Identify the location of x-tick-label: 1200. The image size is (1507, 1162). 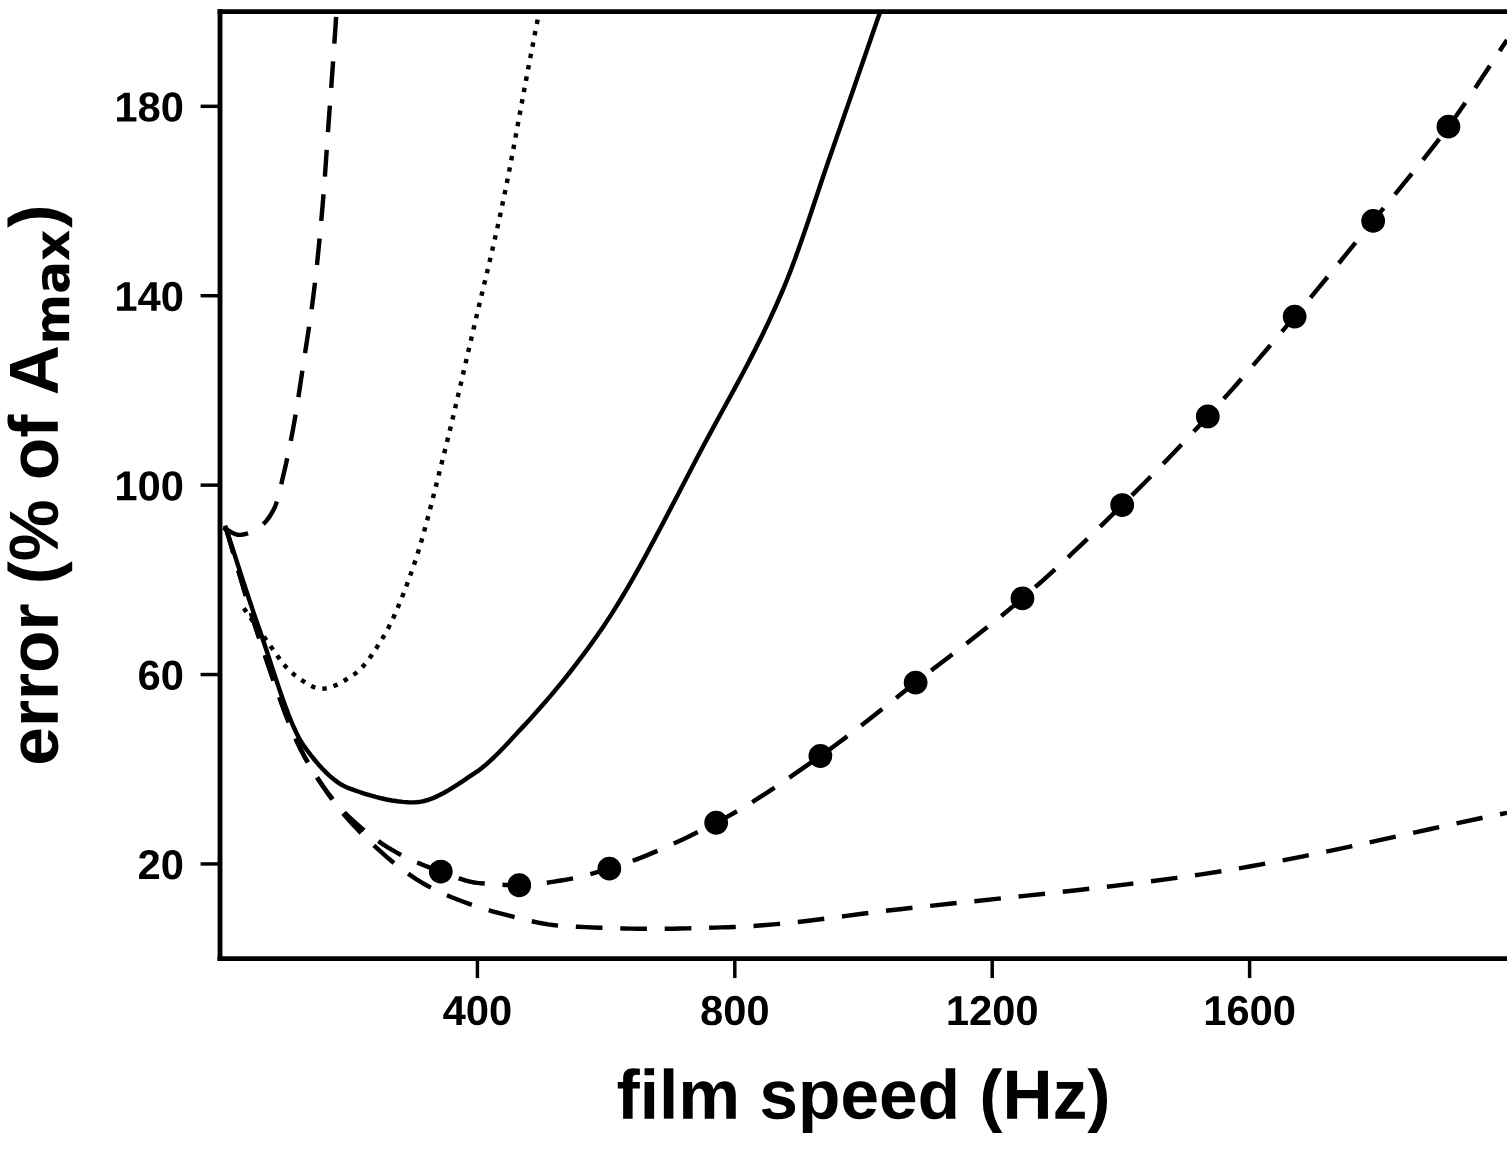
(992, 1010).